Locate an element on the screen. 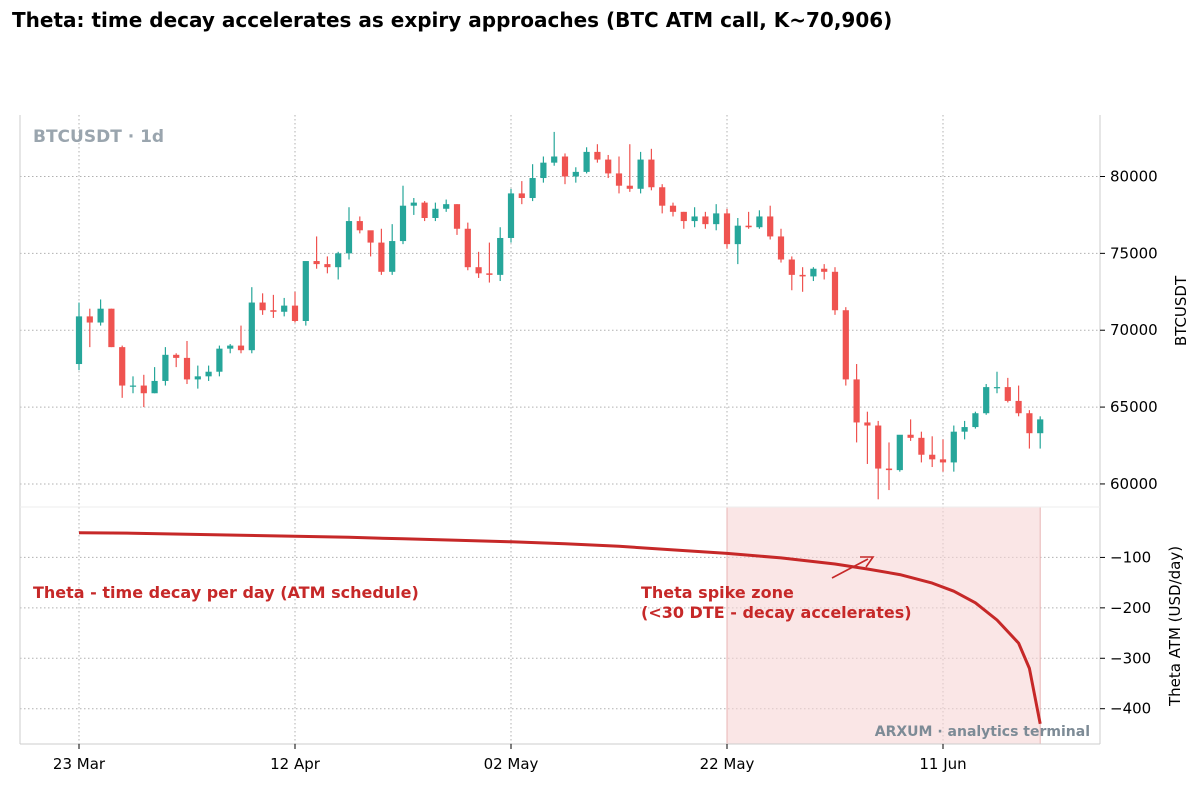  xtick-label: 02 May is located at coordinates (511, 764).